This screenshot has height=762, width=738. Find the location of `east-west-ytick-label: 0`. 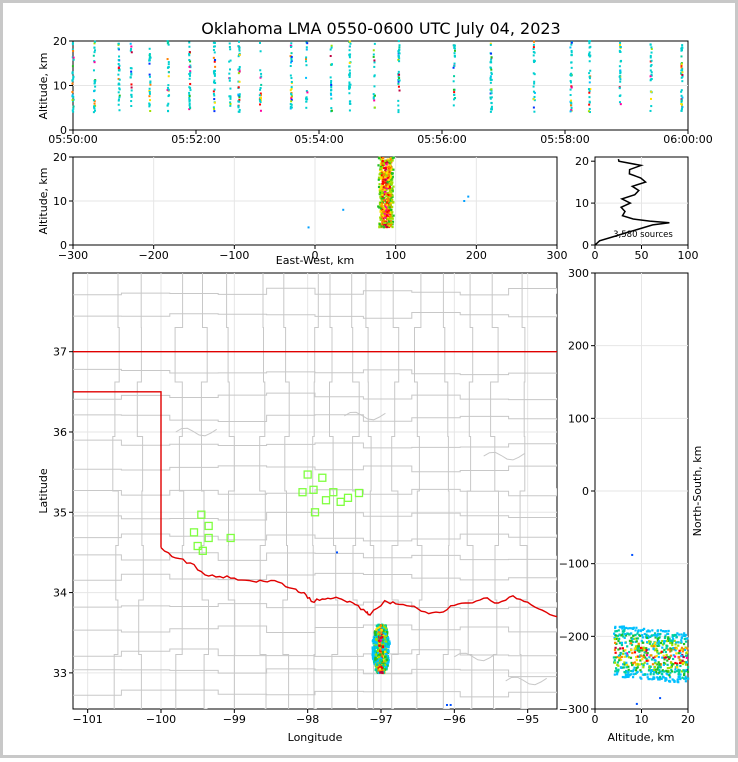

east-west-ytick-label: 0 is located at coordinates (63, 245).